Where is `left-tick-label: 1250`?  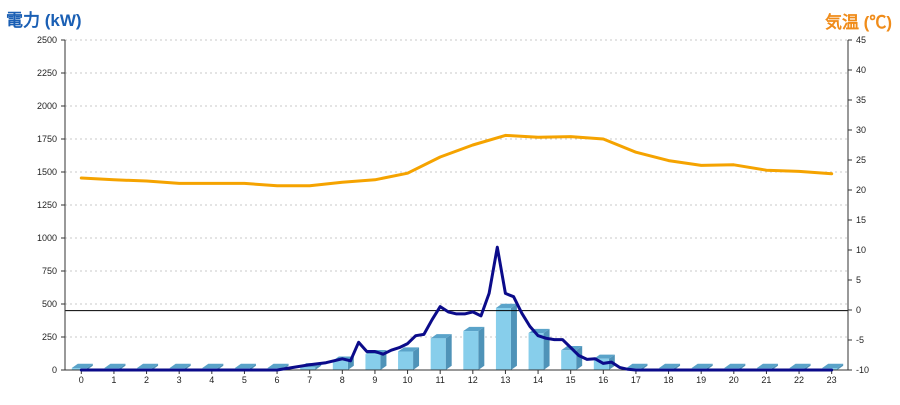
left-tick-label: 1250 is located at coordinates (47, 205).